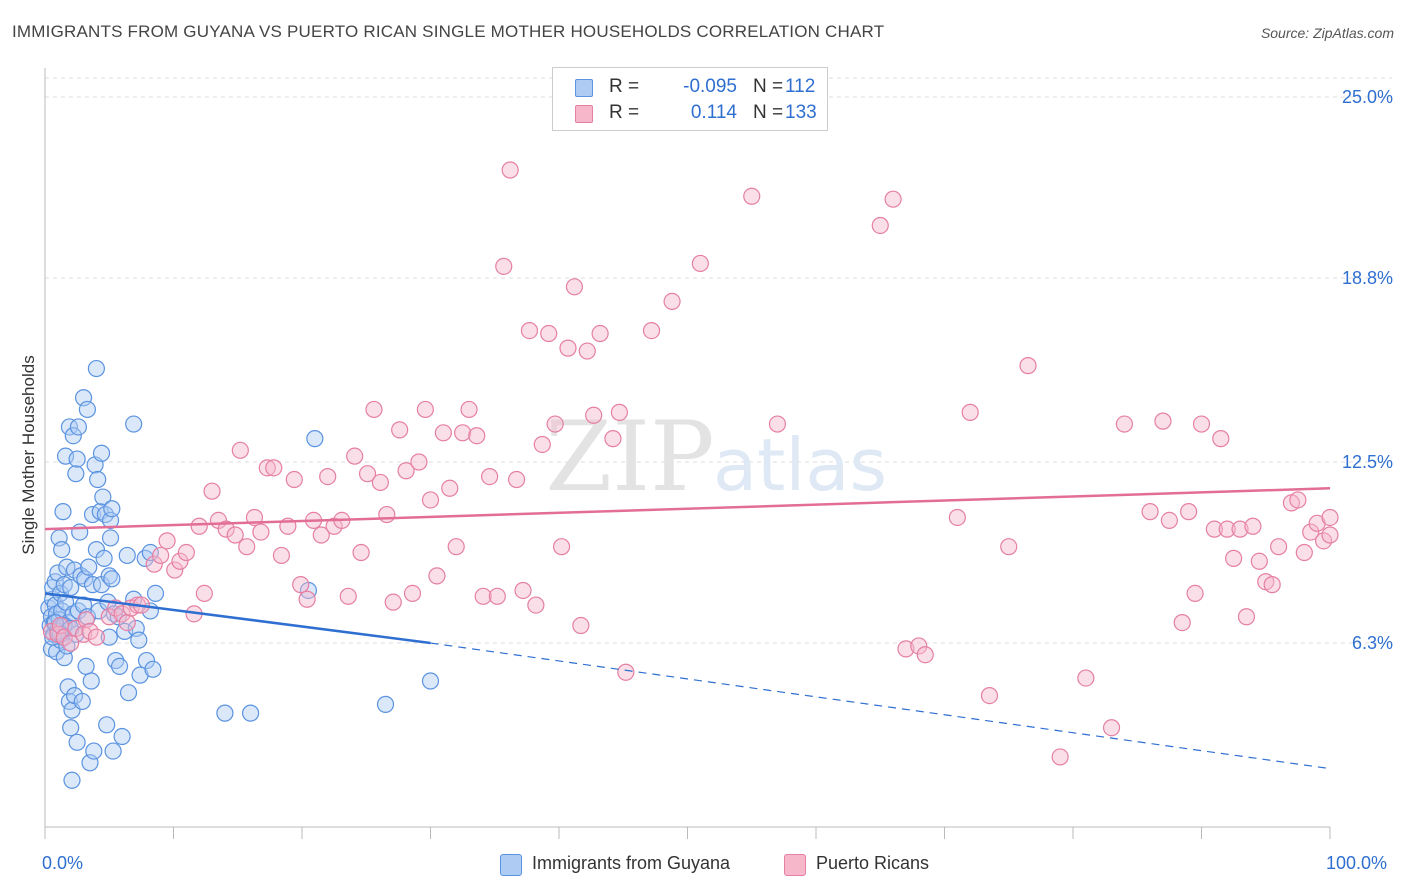 Image resolution: width=1406 pixels, height=892 pixels. Describe the element at coordinates (1367, 462) in the screenshot. I see `y-tick-label: 12.5%` at that location.